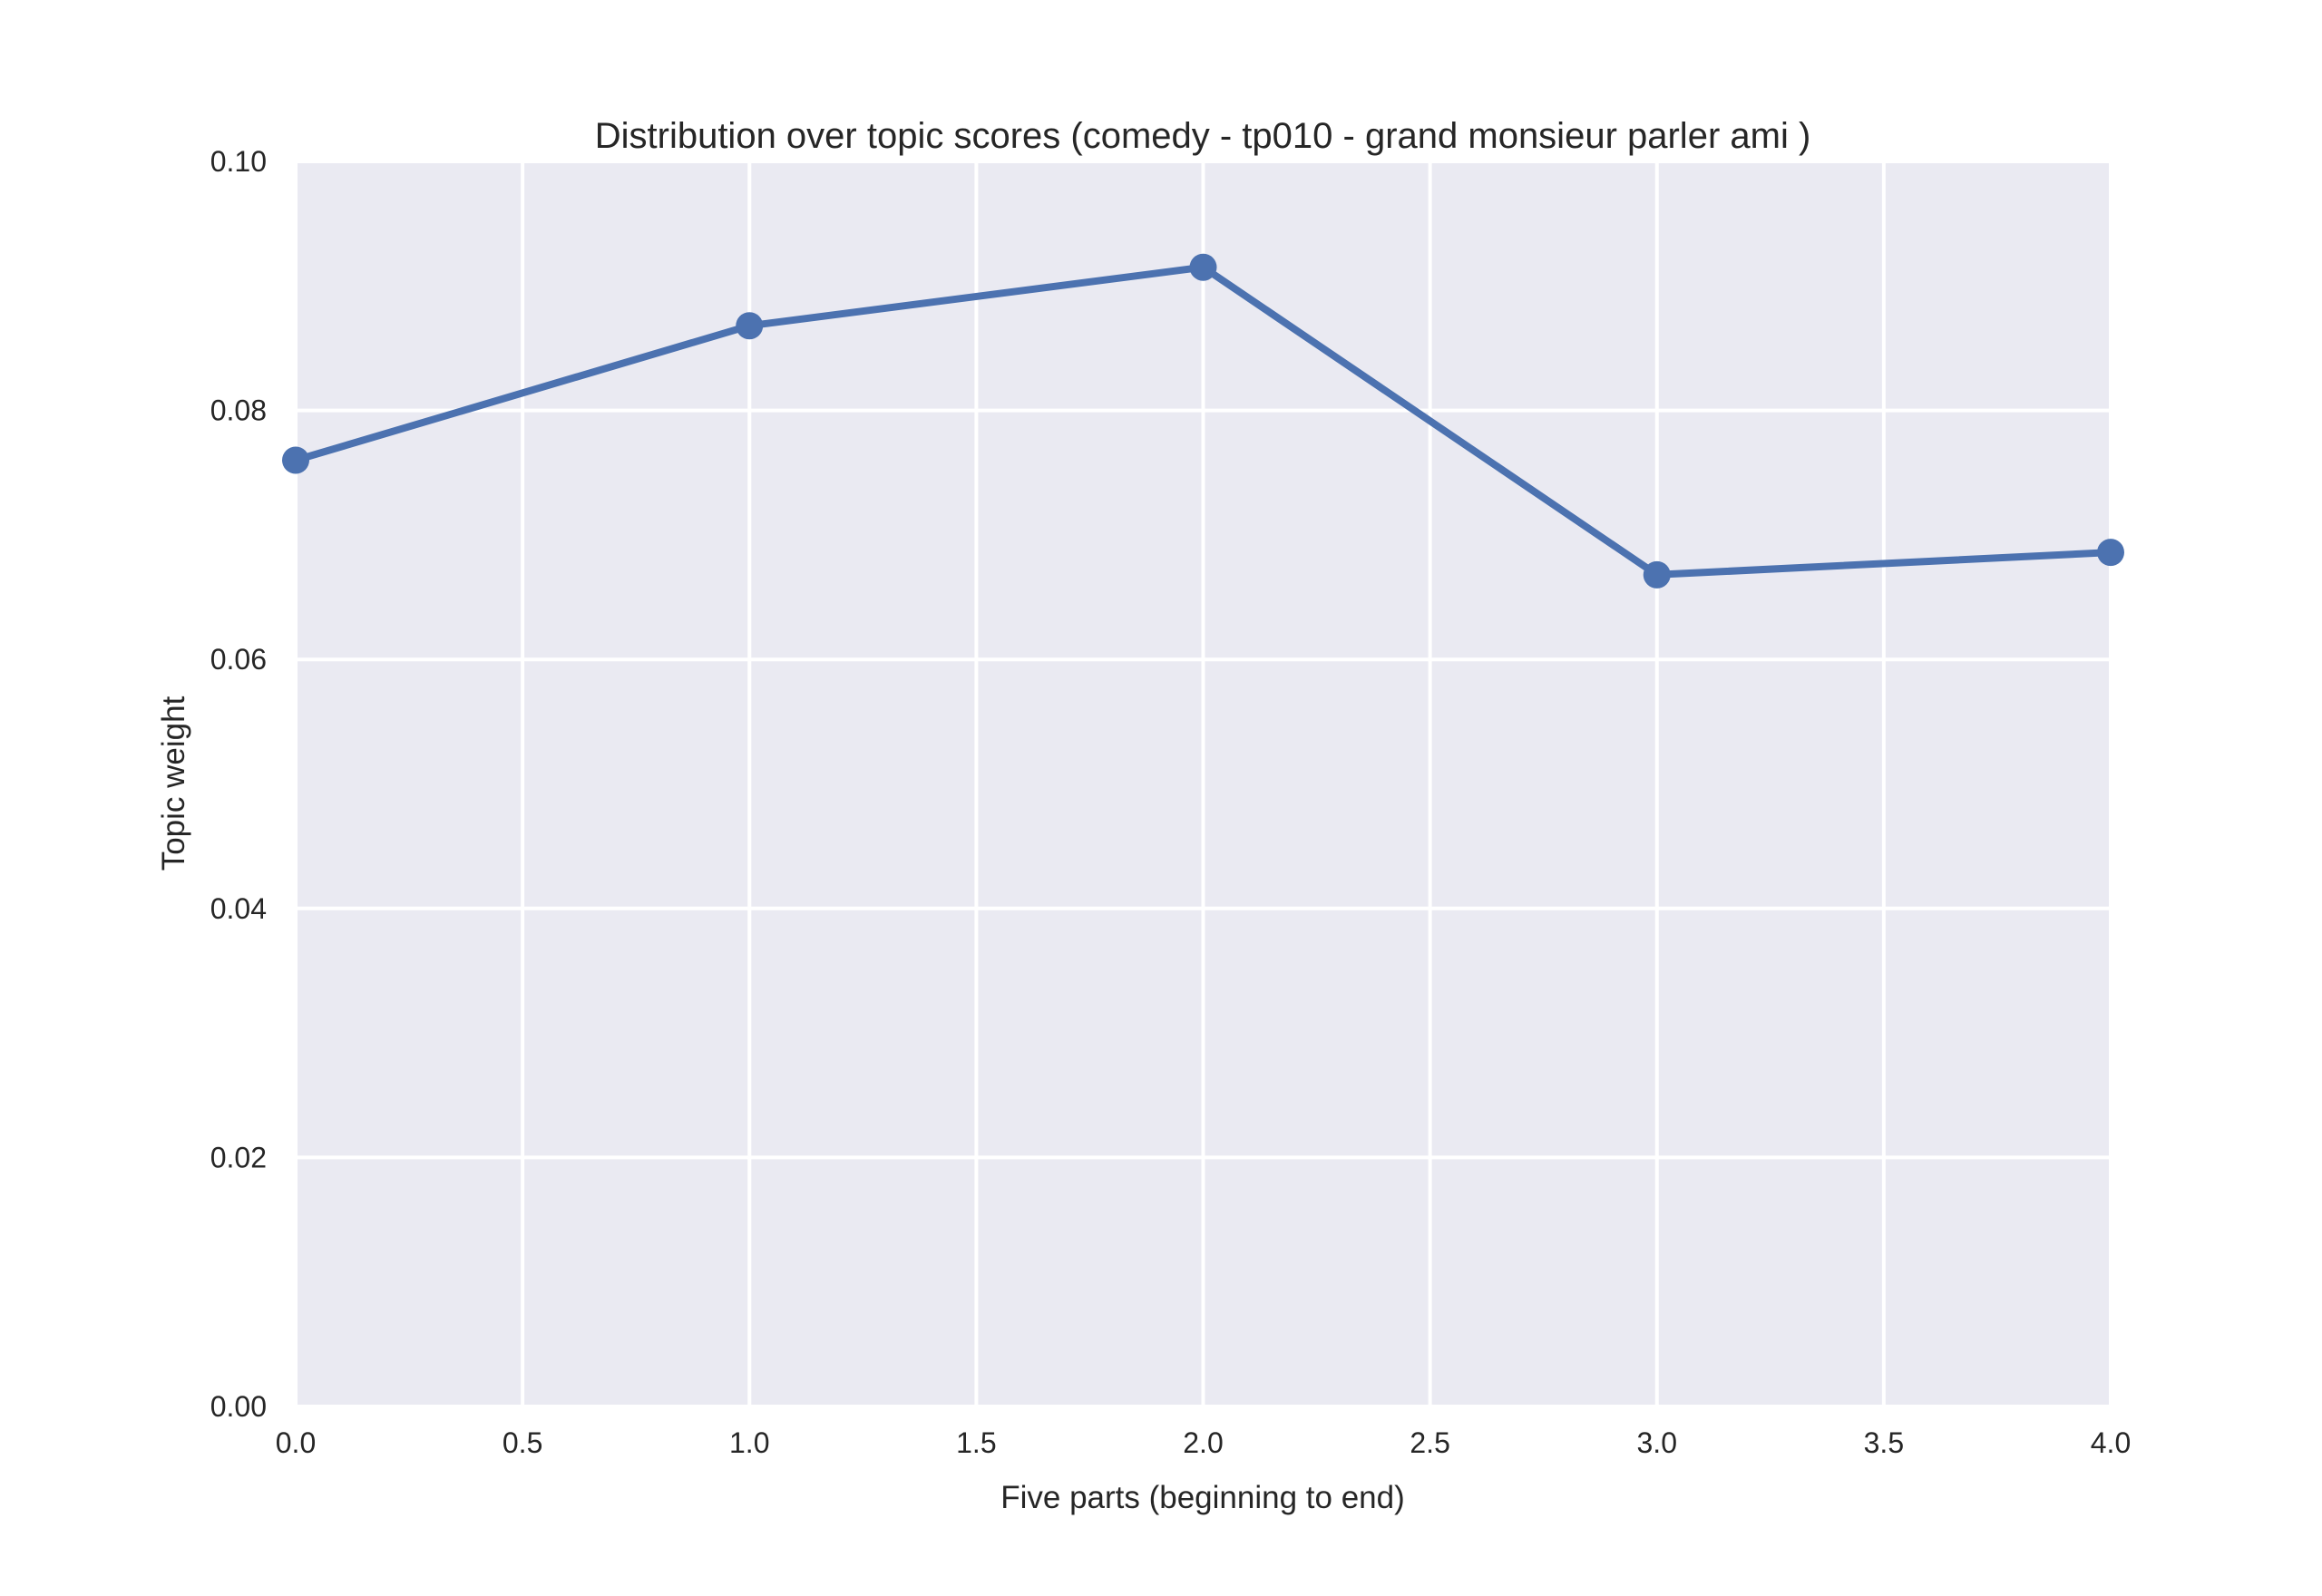 The height and width of the screenshot is (1596, 2322). What do you see at coordinates (1430, 1442) in the screenshot?
I see `x-tick-label: 2.5` at bounding box center [1430, 1442].